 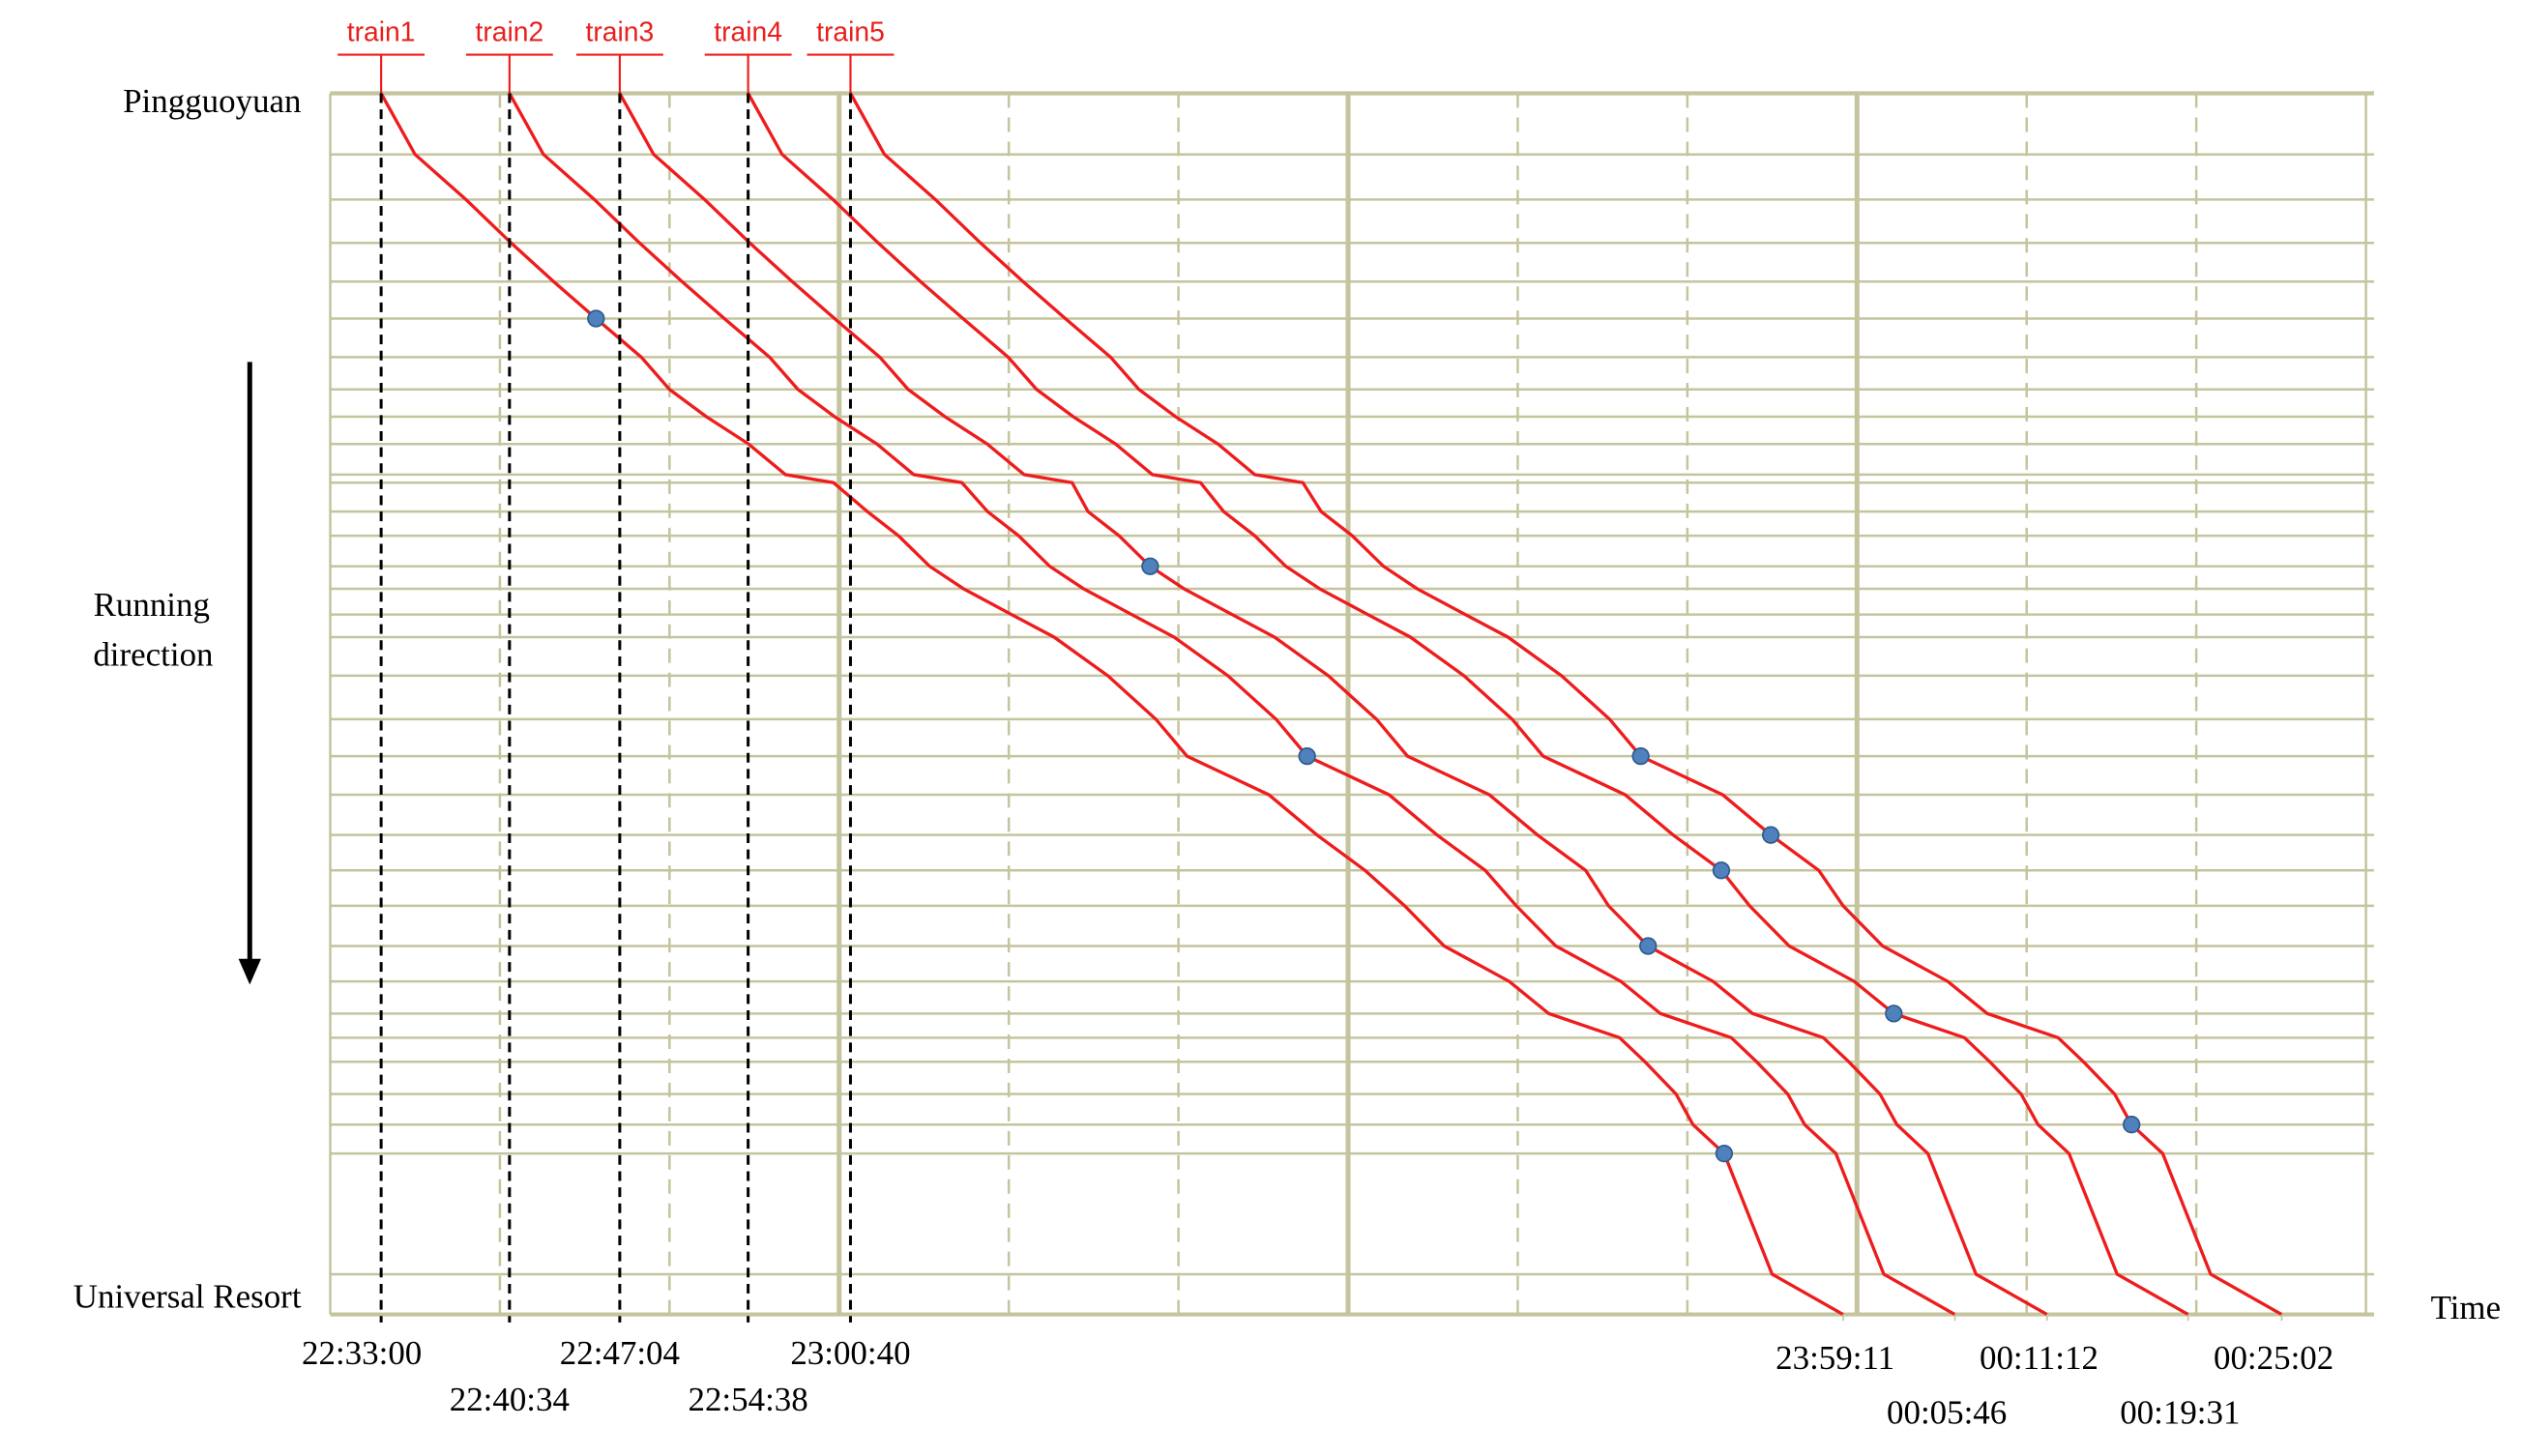 What do you see at coordinates (850, 1353) in the screenshot?
I see `x-tick-label: 23:00:40` at bounding box center [850, 1353].